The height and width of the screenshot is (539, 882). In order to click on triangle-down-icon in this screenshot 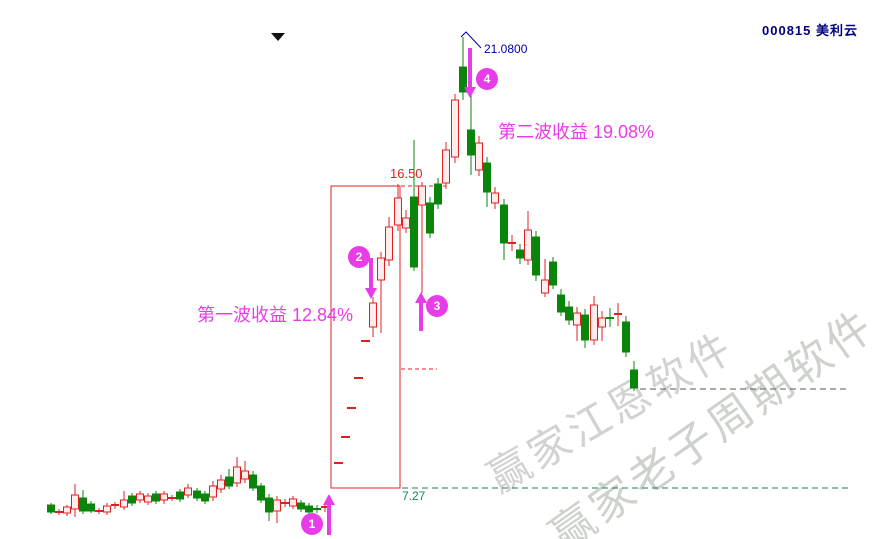, I will do `click(278, 37)`.